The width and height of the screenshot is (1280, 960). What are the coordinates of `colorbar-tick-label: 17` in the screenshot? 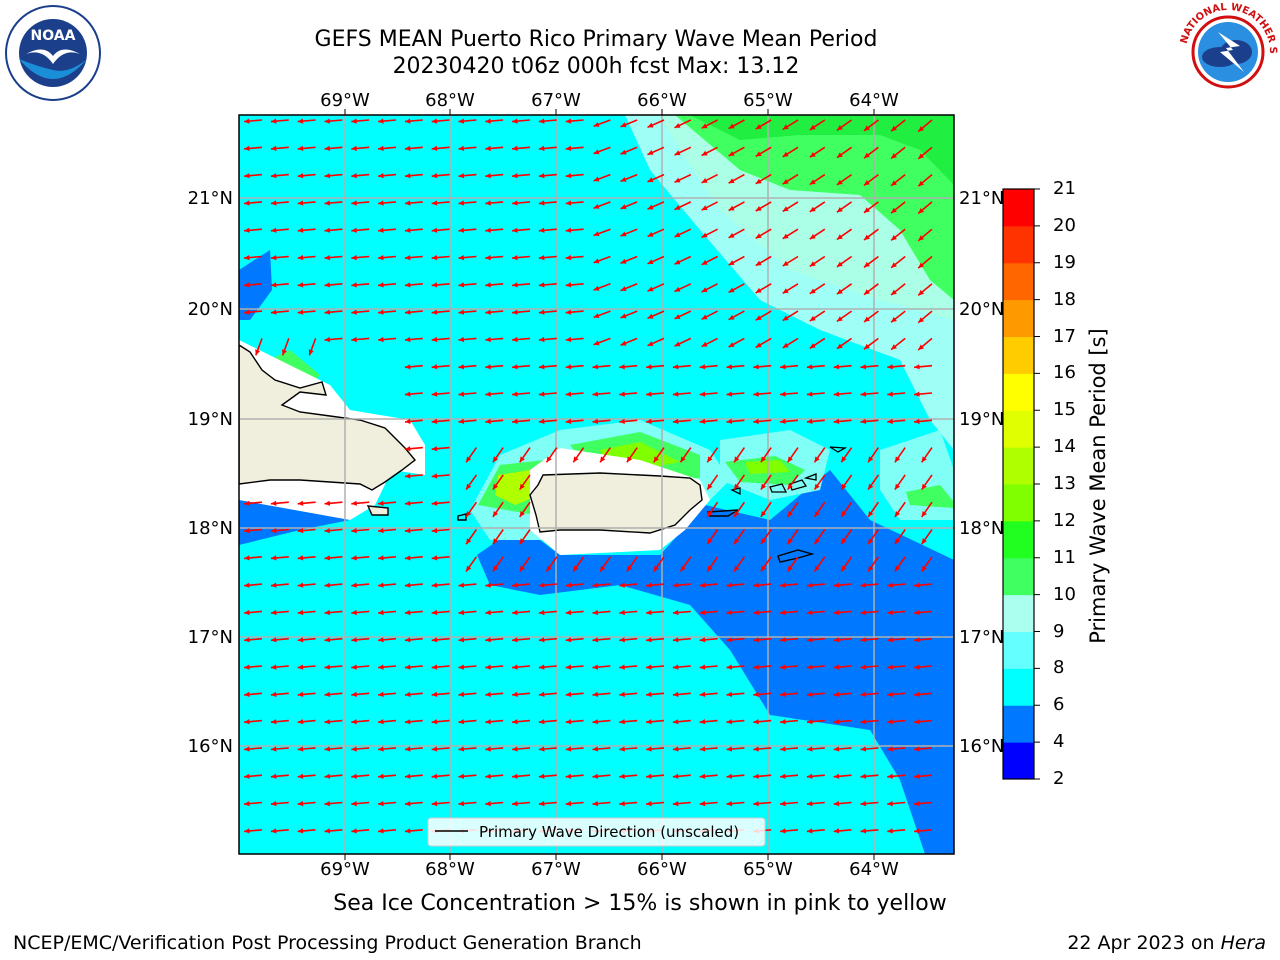 It's located at (1064, 336).